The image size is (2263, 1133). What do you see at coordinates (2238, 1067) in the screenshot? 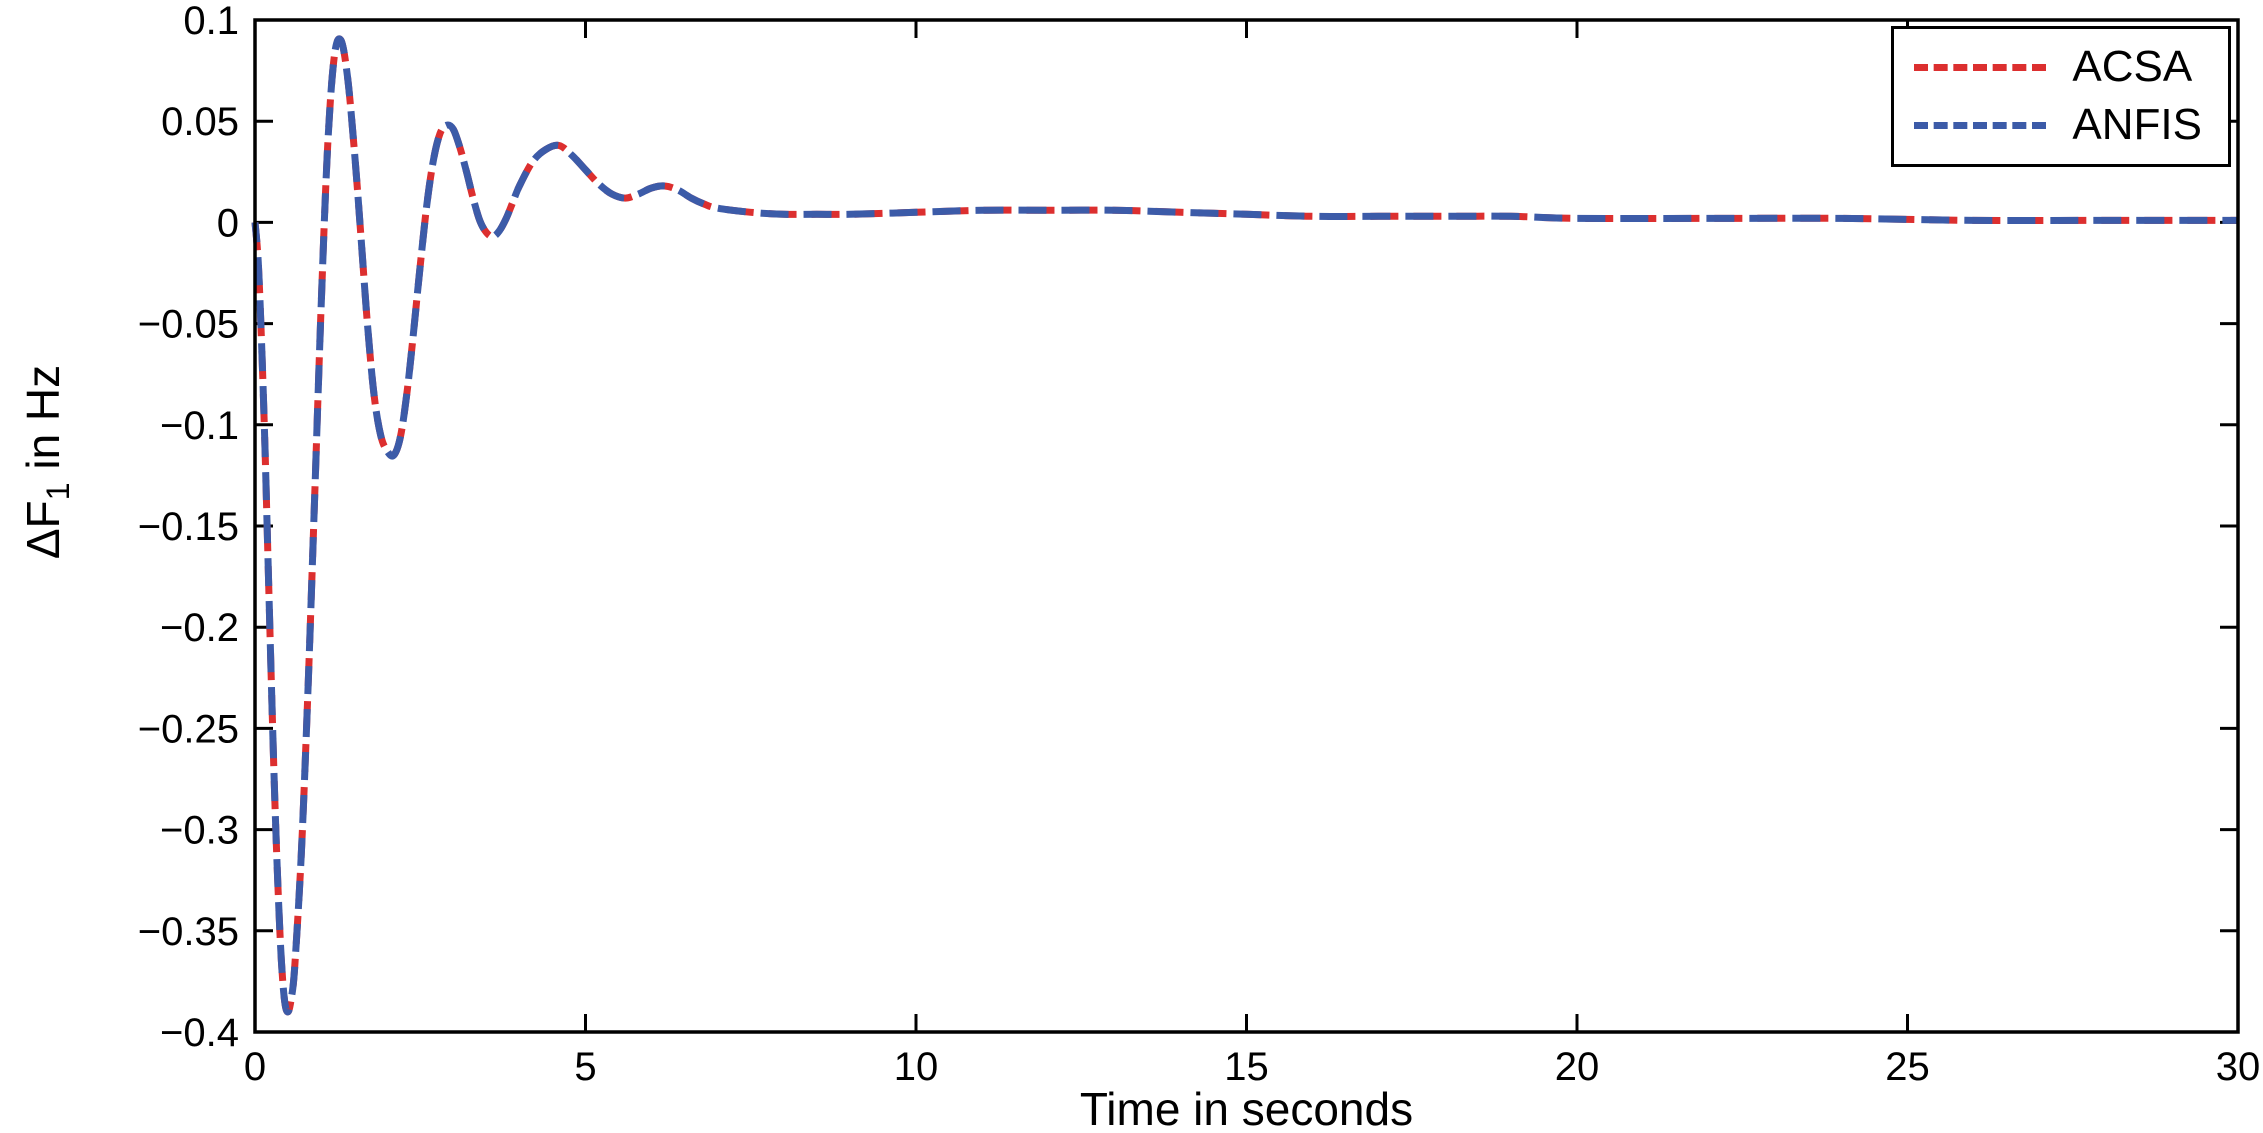
I see `x-tick-label: 30` at bounding box center [2238, 1067].